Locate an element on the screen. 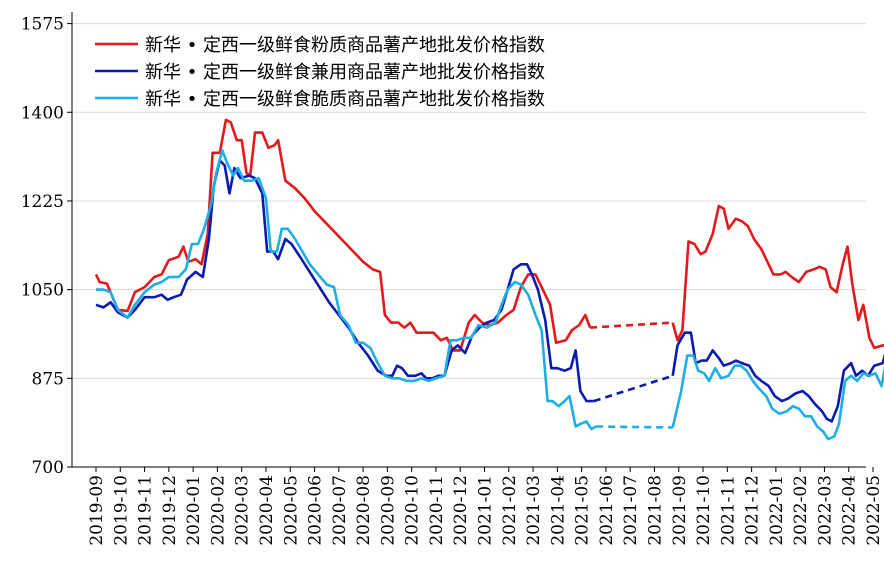 The image size is (884, 587). y-tick-label: 700 is located at coordinates (48, 468).